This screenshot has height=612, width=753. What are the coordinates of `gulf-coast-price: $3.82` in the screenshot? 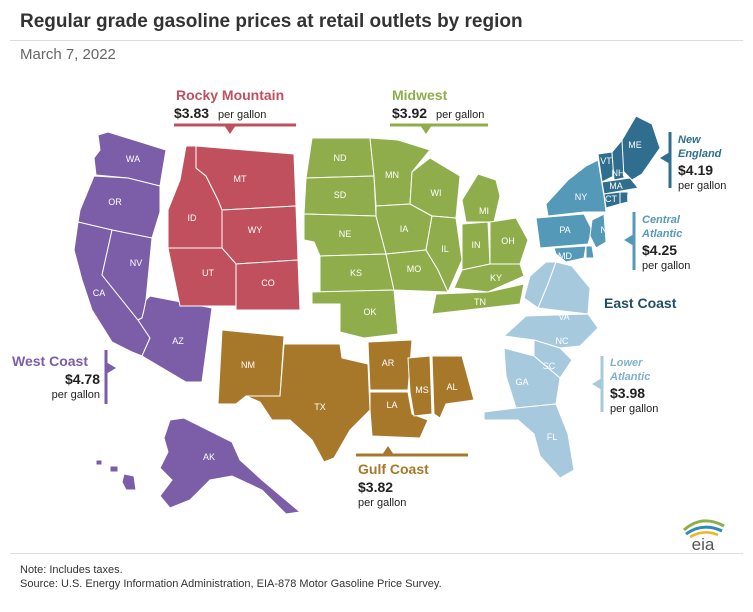 It's located at (375, 487).